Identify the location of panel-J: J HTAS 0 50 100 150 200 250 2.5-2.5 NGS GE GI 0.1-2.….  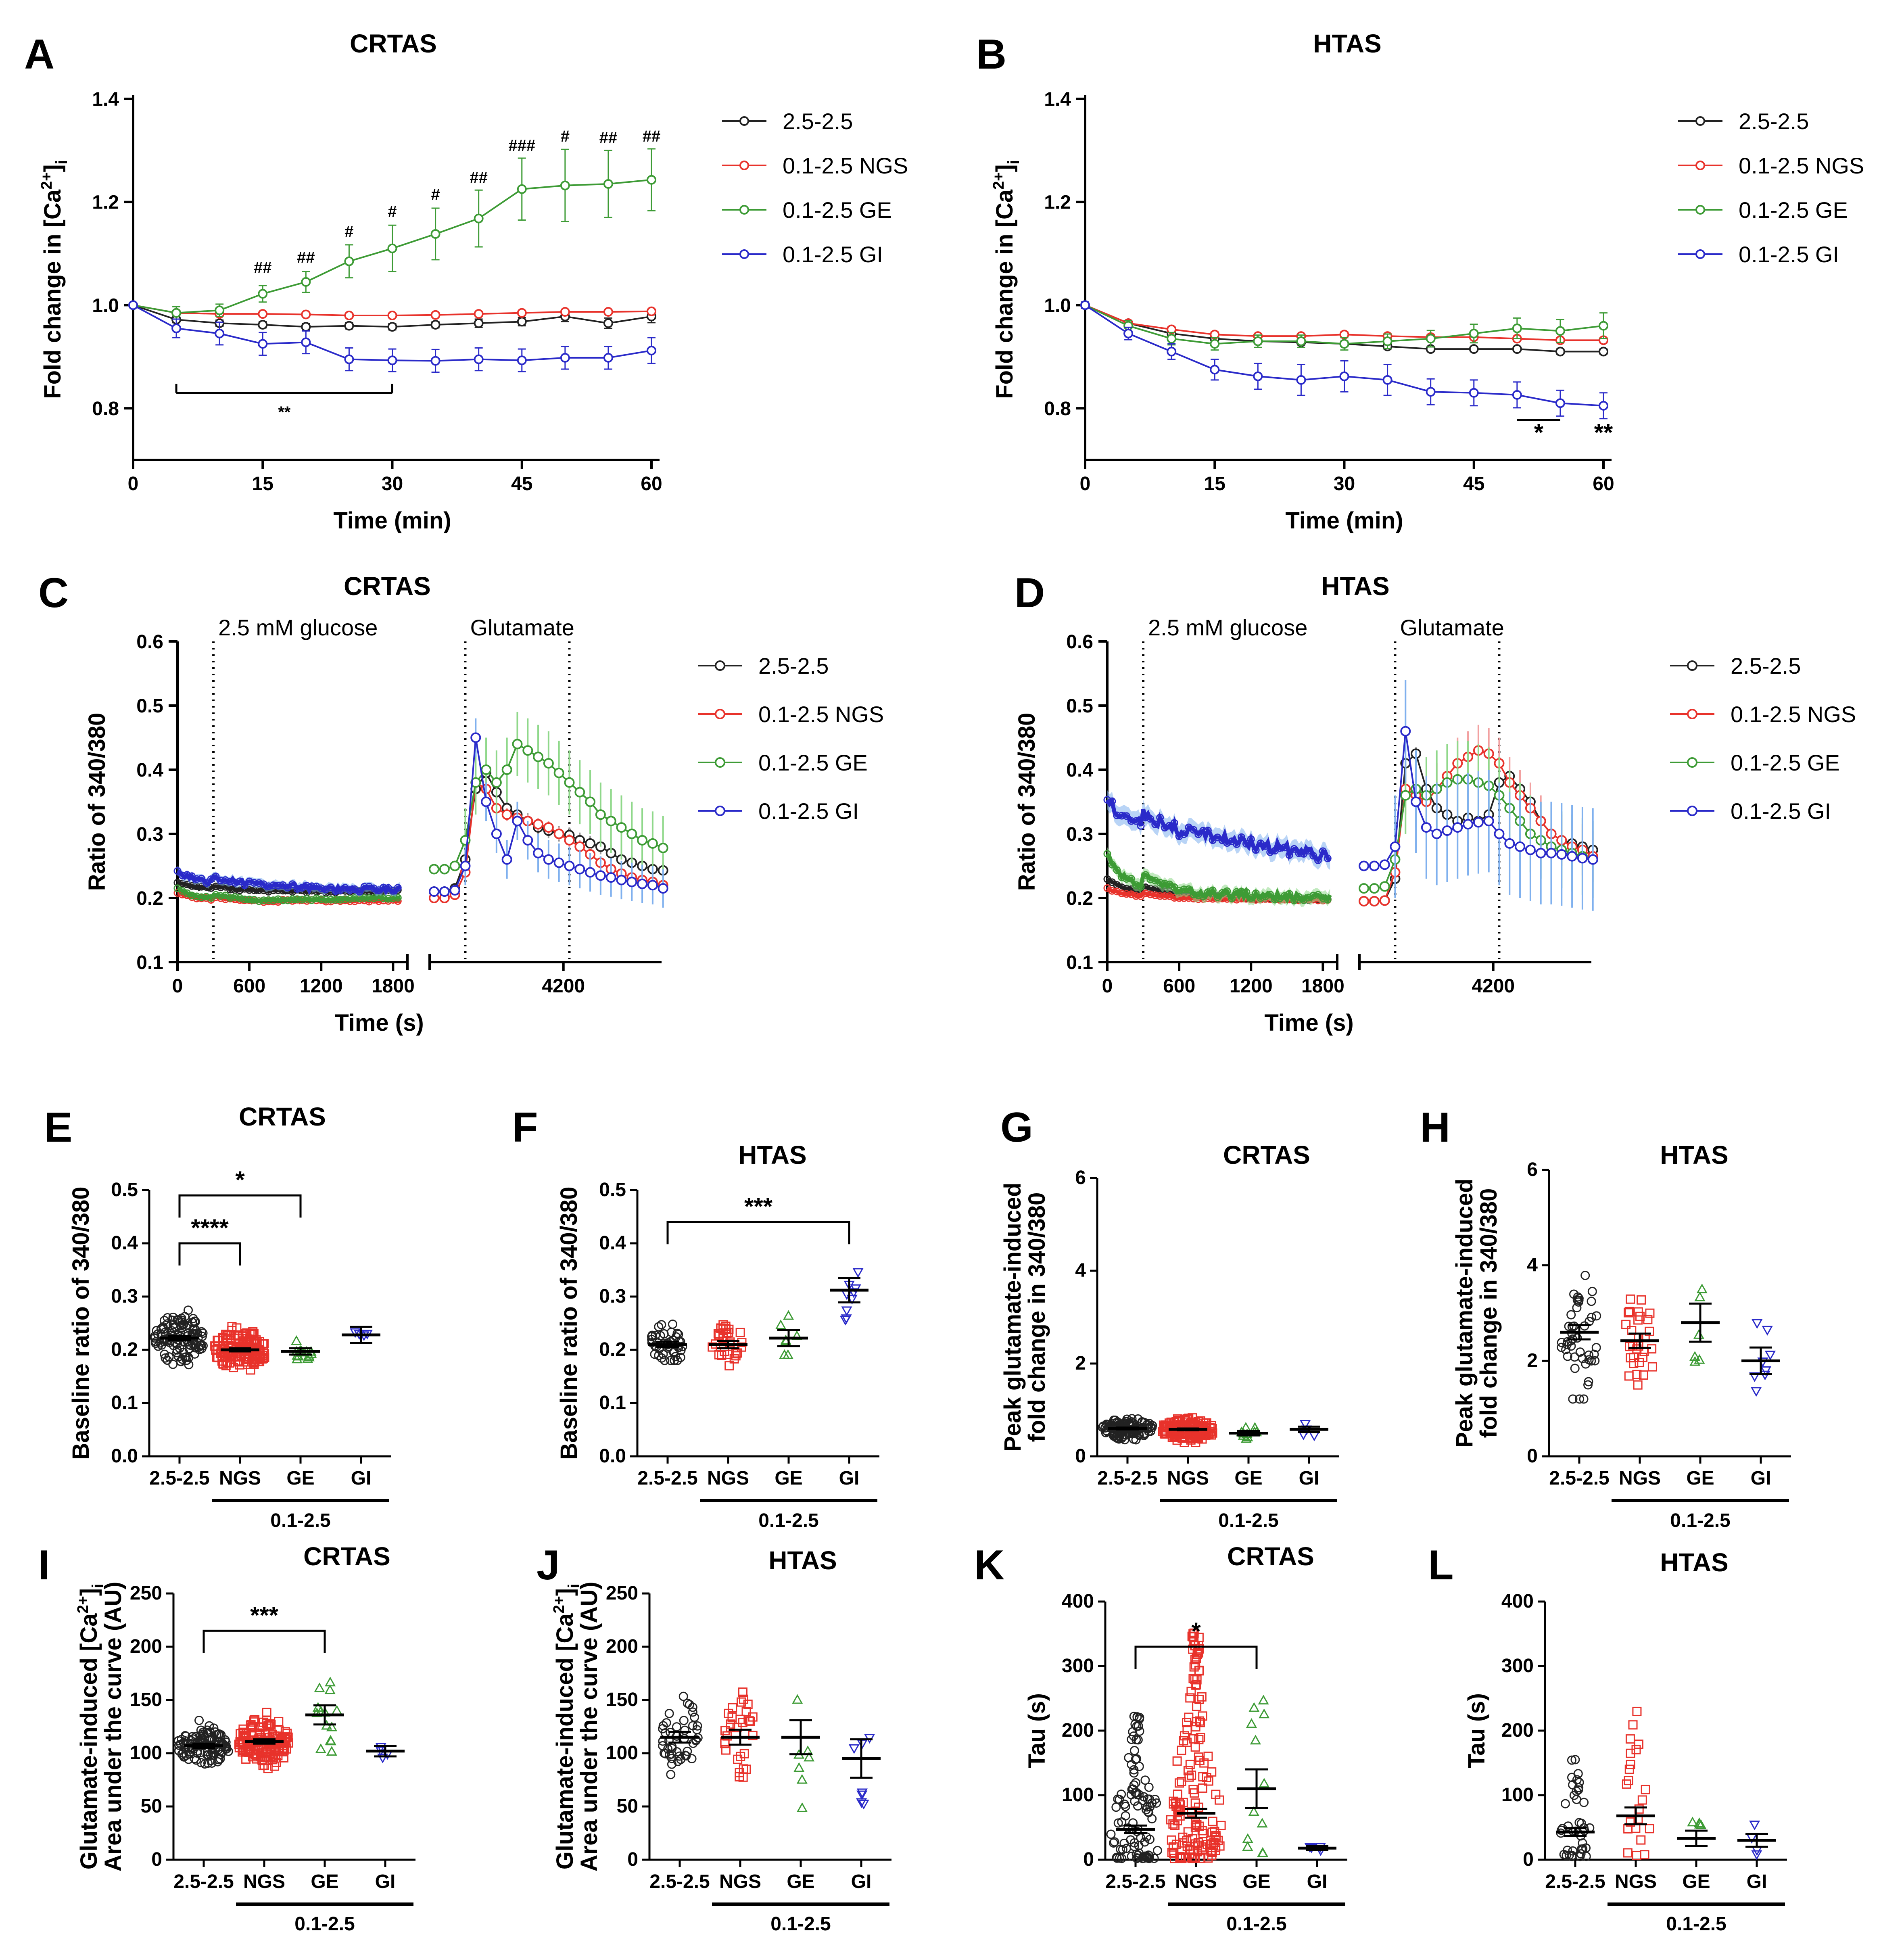
(714, 1738).